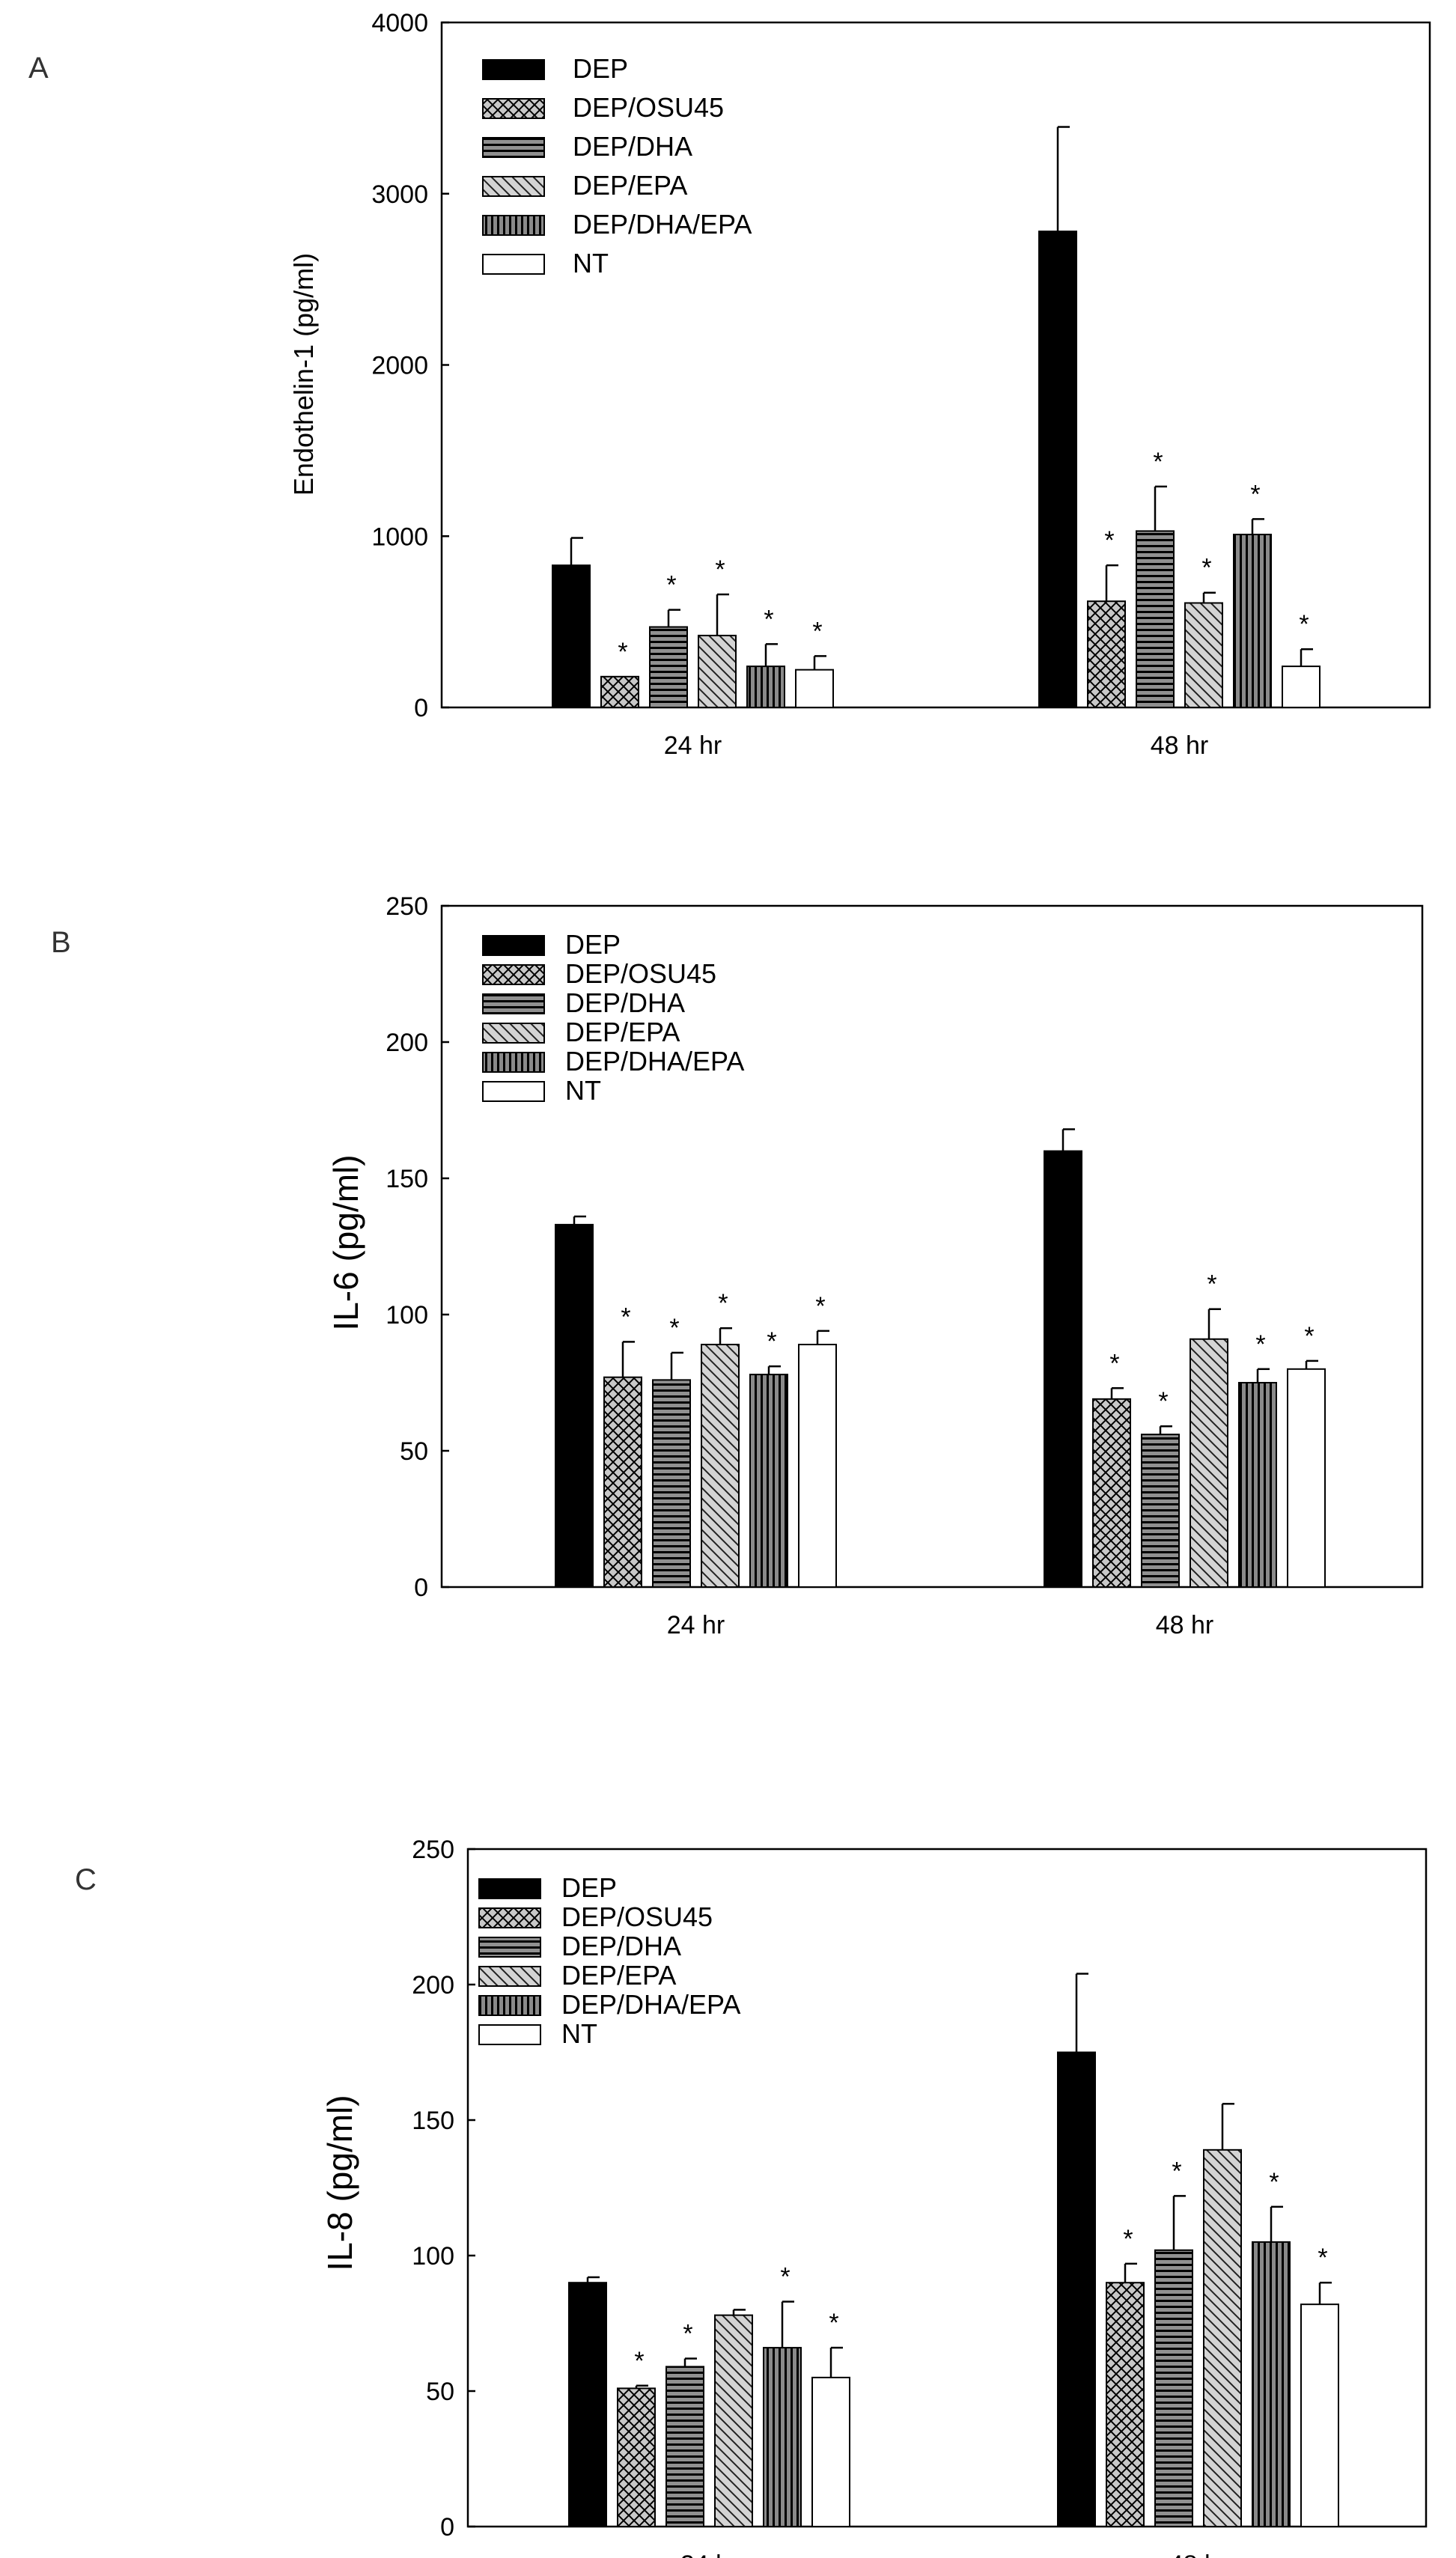 Image resolution: width=1456 pixels, height=2558 pixels. I want to click on x-tick-label: 24 hr, so click(709, 2554).